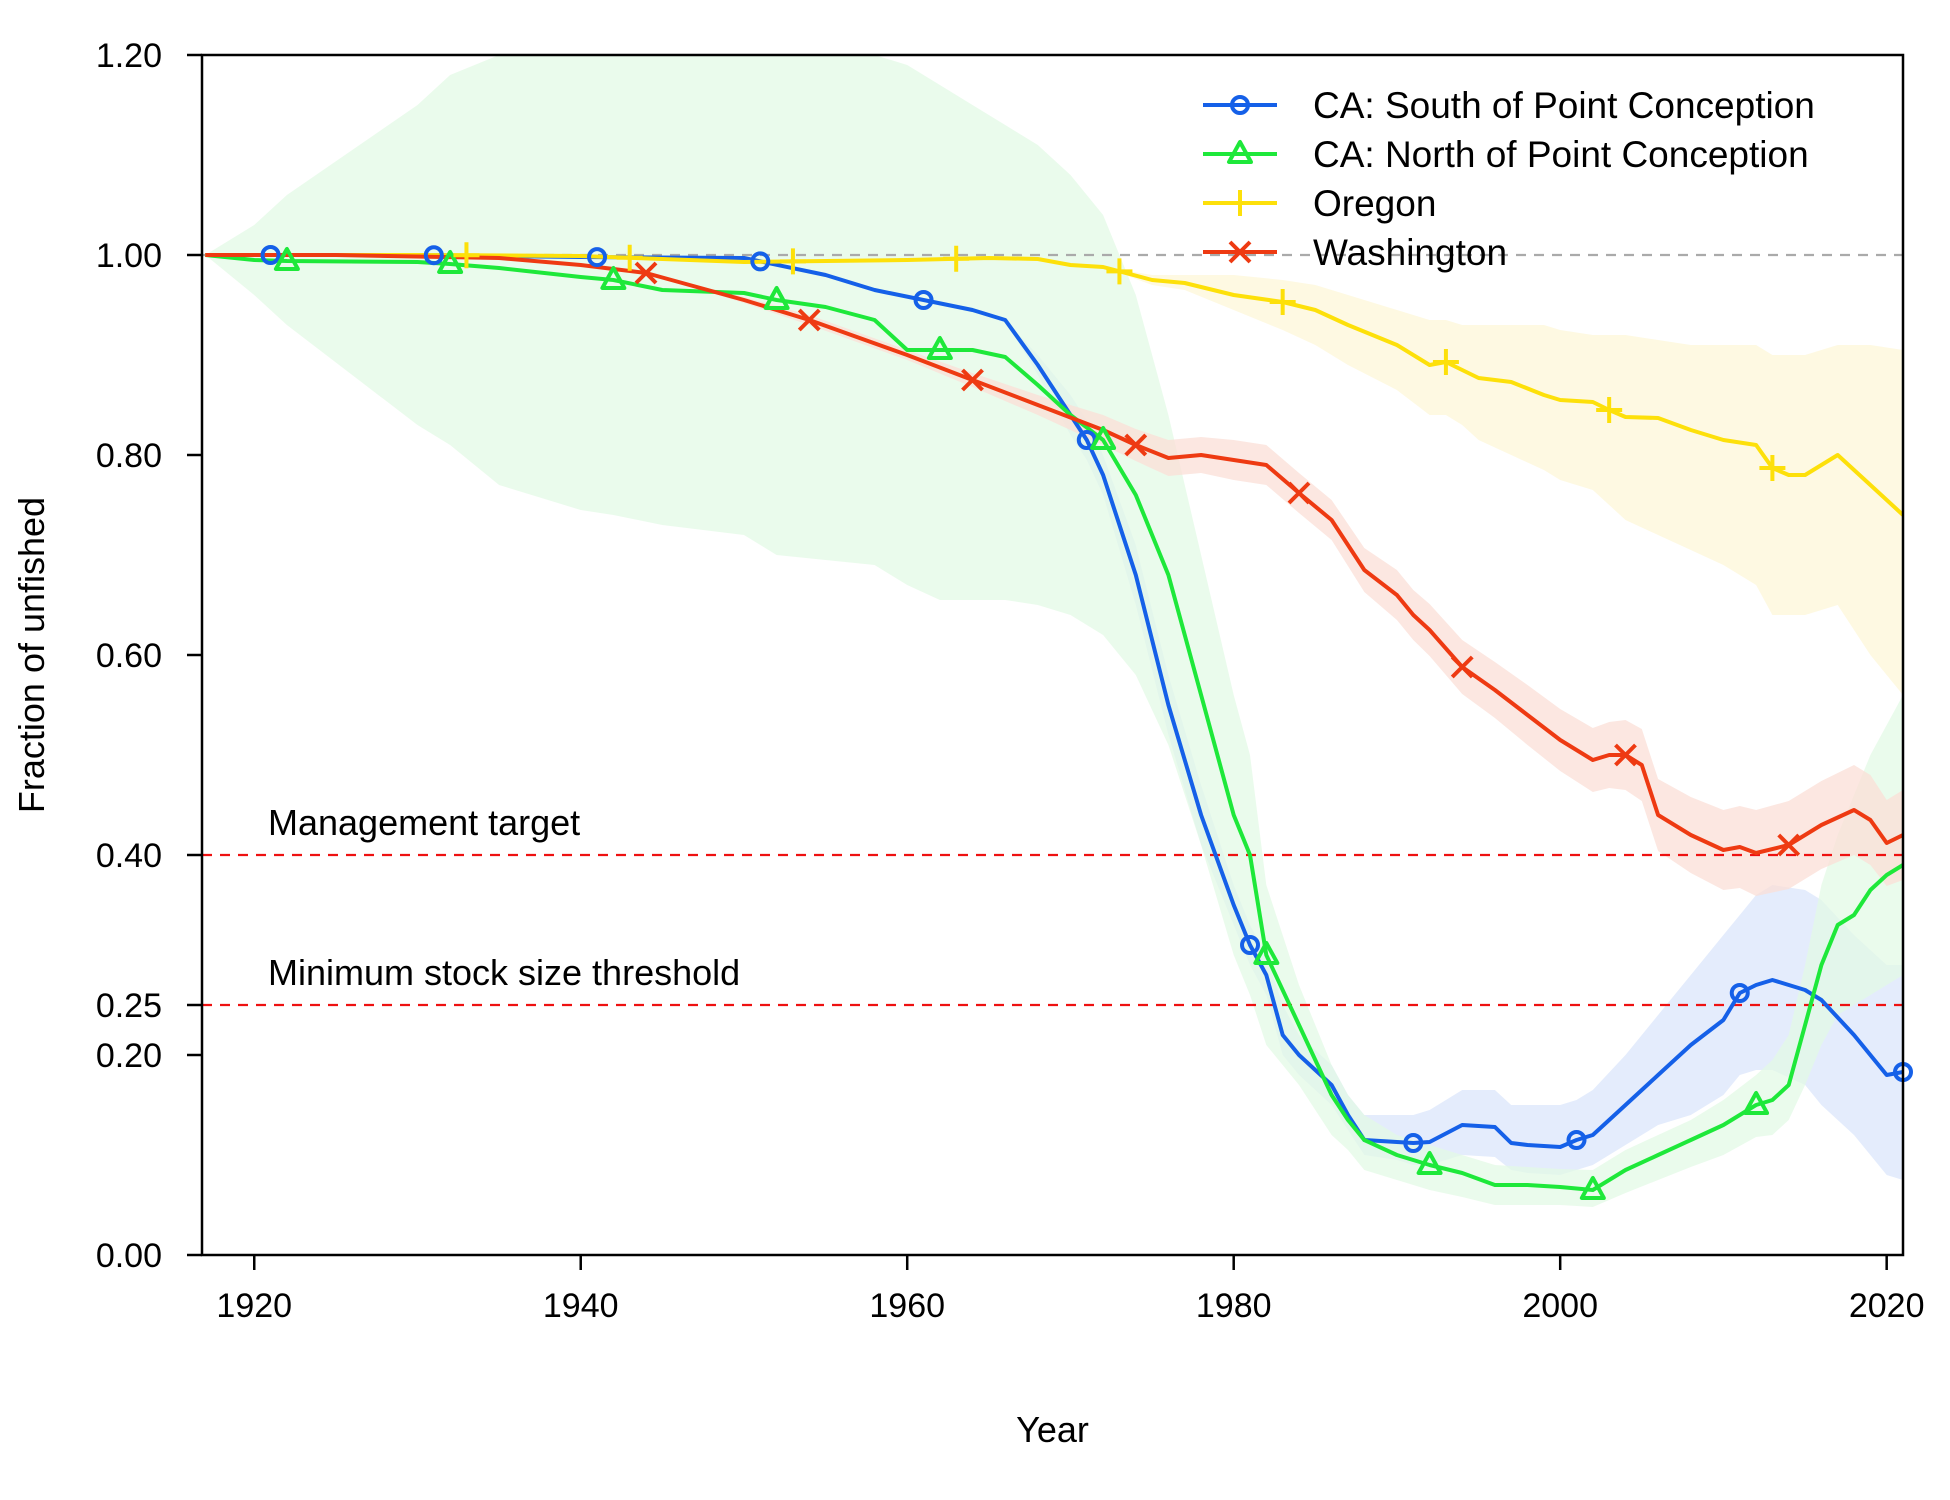  Describe the element at coordinates (270, 255) in the screenshot. I see `marker-ca-south-of-point-conception-1921` at that location.